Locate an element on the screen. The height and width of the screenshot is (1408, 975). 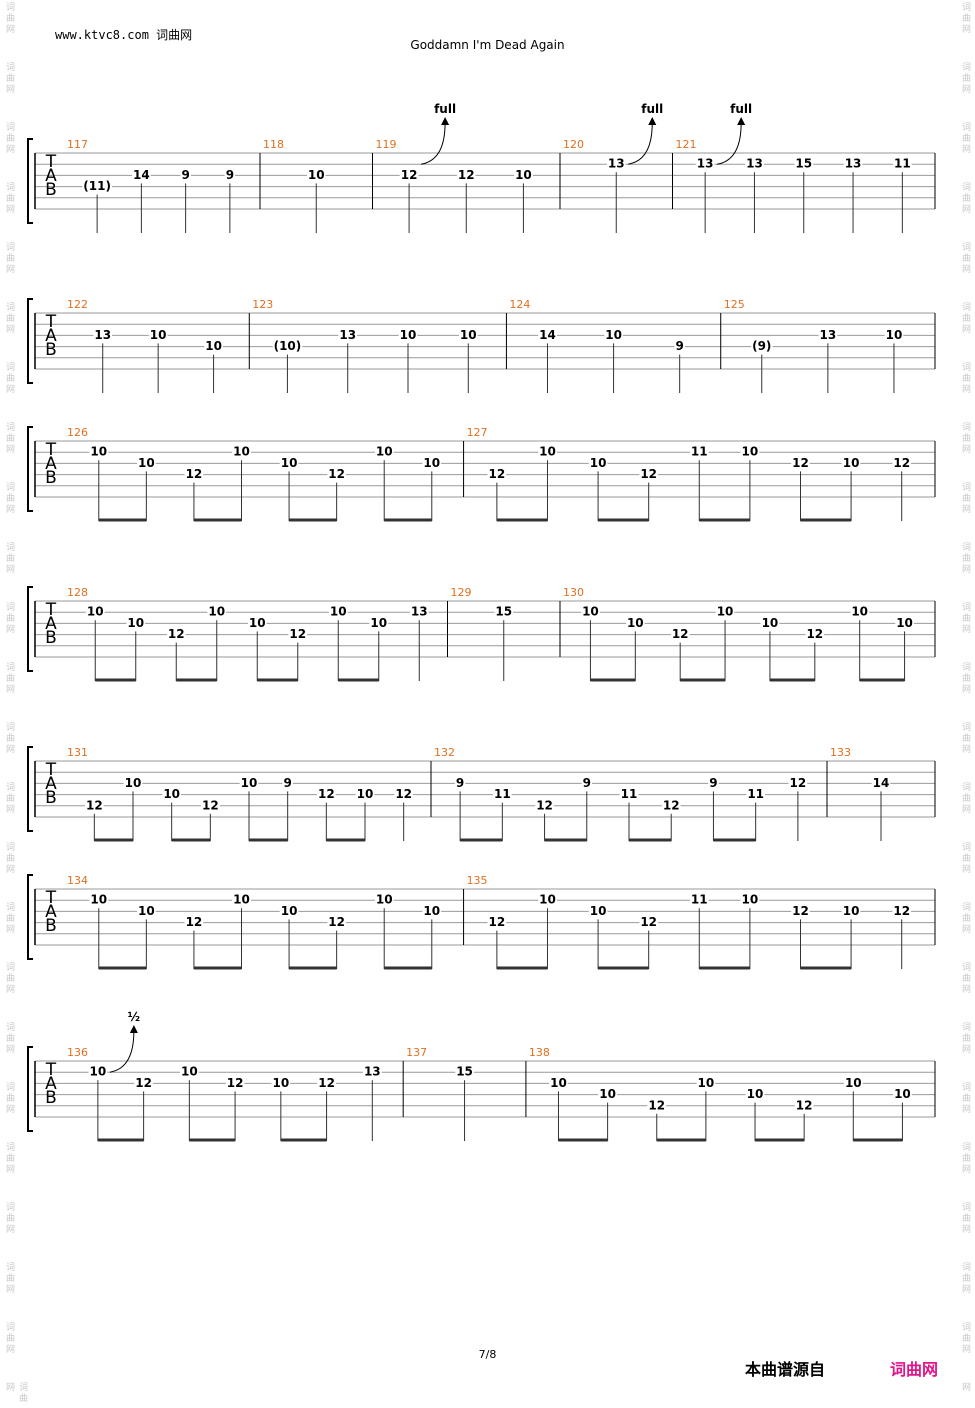
measure-number: 126 is located at coordinates (77, 432).